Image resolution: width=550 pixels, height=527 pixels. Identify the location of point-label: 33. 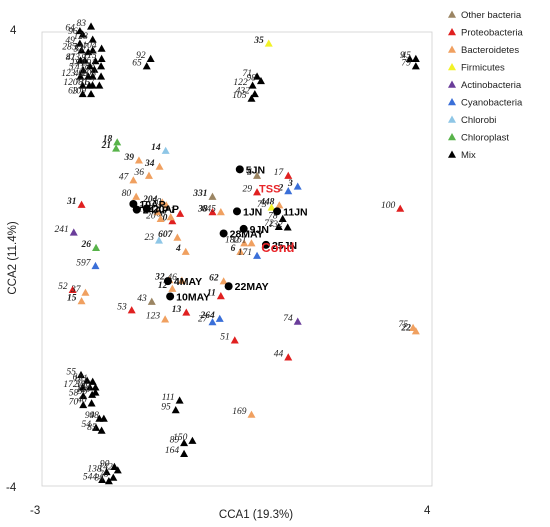
(78, 49).